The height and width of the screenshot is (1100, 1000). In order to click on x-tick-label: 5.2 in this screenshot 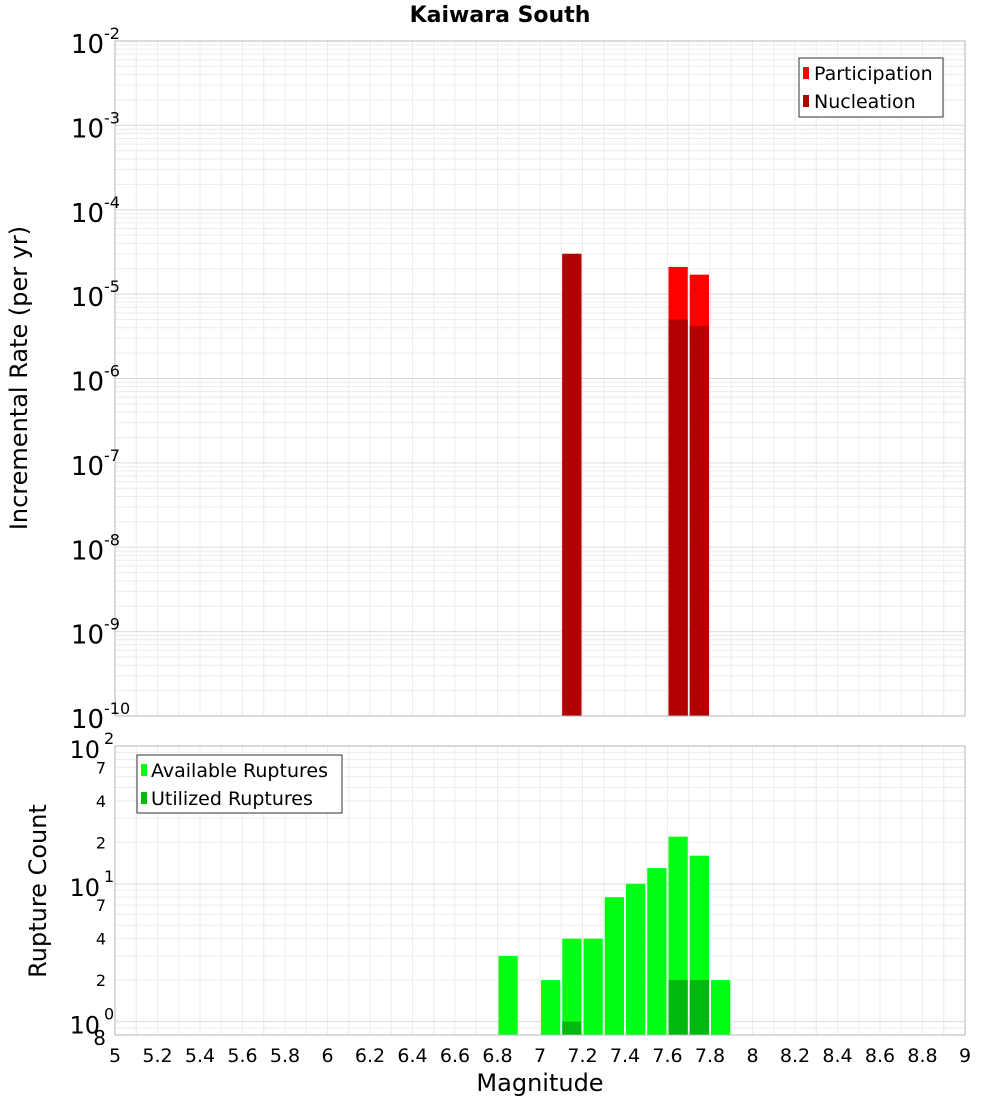, I will do `click(157, 1056)`.